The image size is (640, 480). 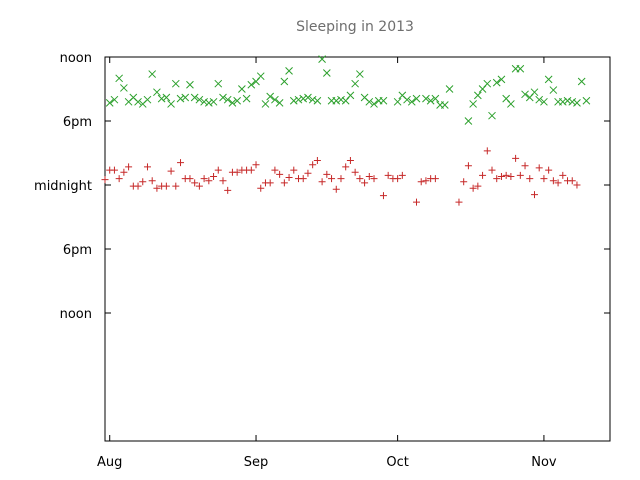 What do you see at coordinates (256, 462) in the screenshot?
I see `x-tick-label: Sep` at bounding box center [256, 462].